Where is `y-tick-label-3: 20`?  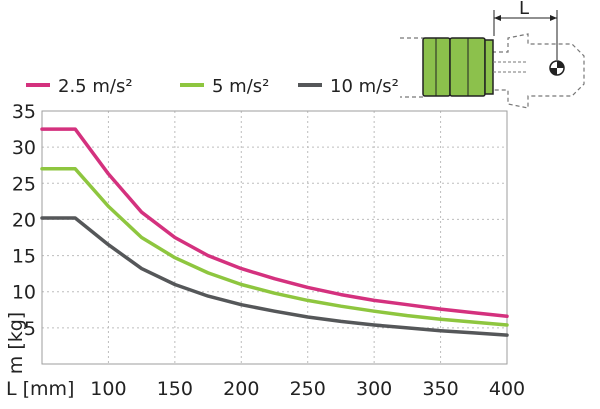 y-tick-label-3: 20 is located at coordinates (24, 220).